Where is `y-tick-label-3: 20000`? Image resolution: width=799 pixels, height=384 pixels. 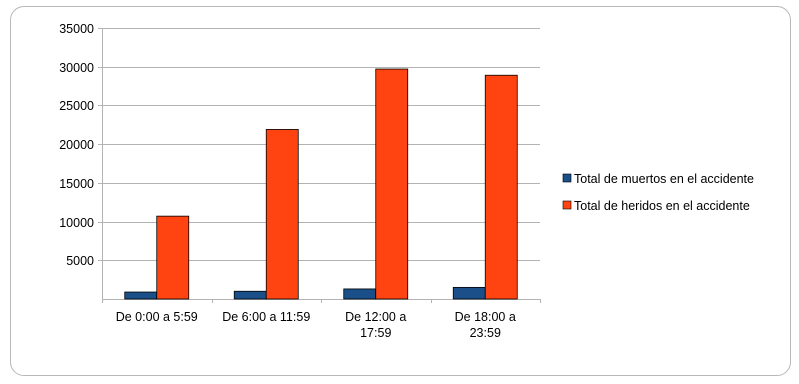
y-tick-label-3: 20000 is located at coordinates (76, 145).